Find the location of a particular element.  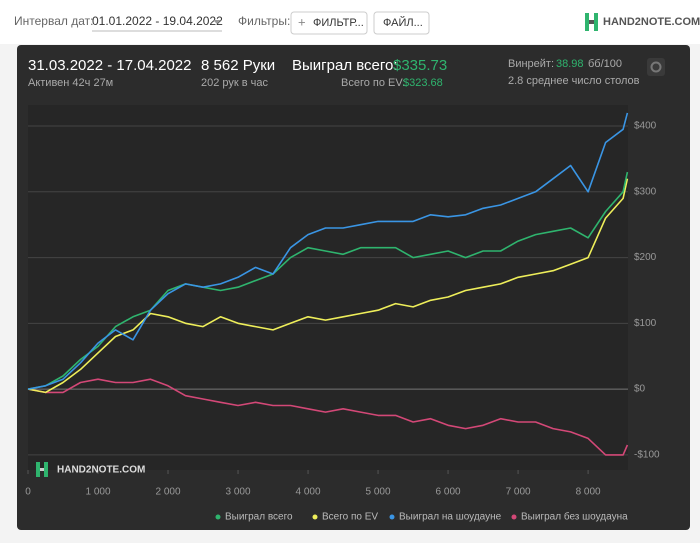

legend-label: Выиграл всего is located at coordinates (259, 517).